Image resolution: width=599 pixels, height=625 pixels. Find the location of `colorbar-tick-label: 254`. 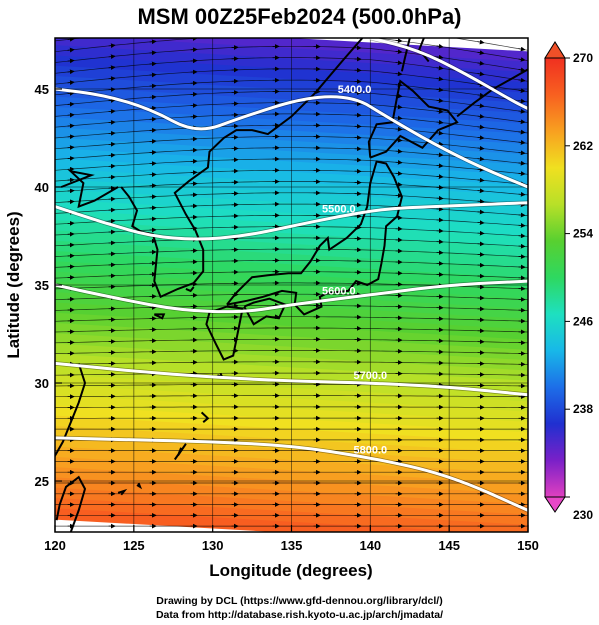

colorbar-tick-label: 254 is located at coordinates (583, 234).